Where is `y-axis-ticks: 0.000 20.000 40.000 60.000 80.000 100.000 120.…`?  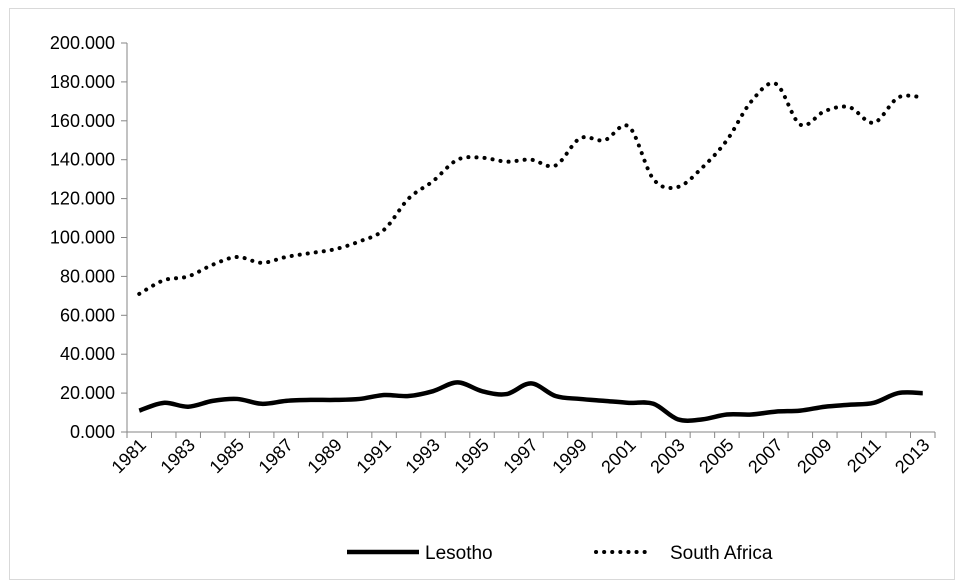
y-axis-ticks: 0.000 20.000 40.000 60.000 80.000 100.000 120.… is located at coordinates (88, 237).